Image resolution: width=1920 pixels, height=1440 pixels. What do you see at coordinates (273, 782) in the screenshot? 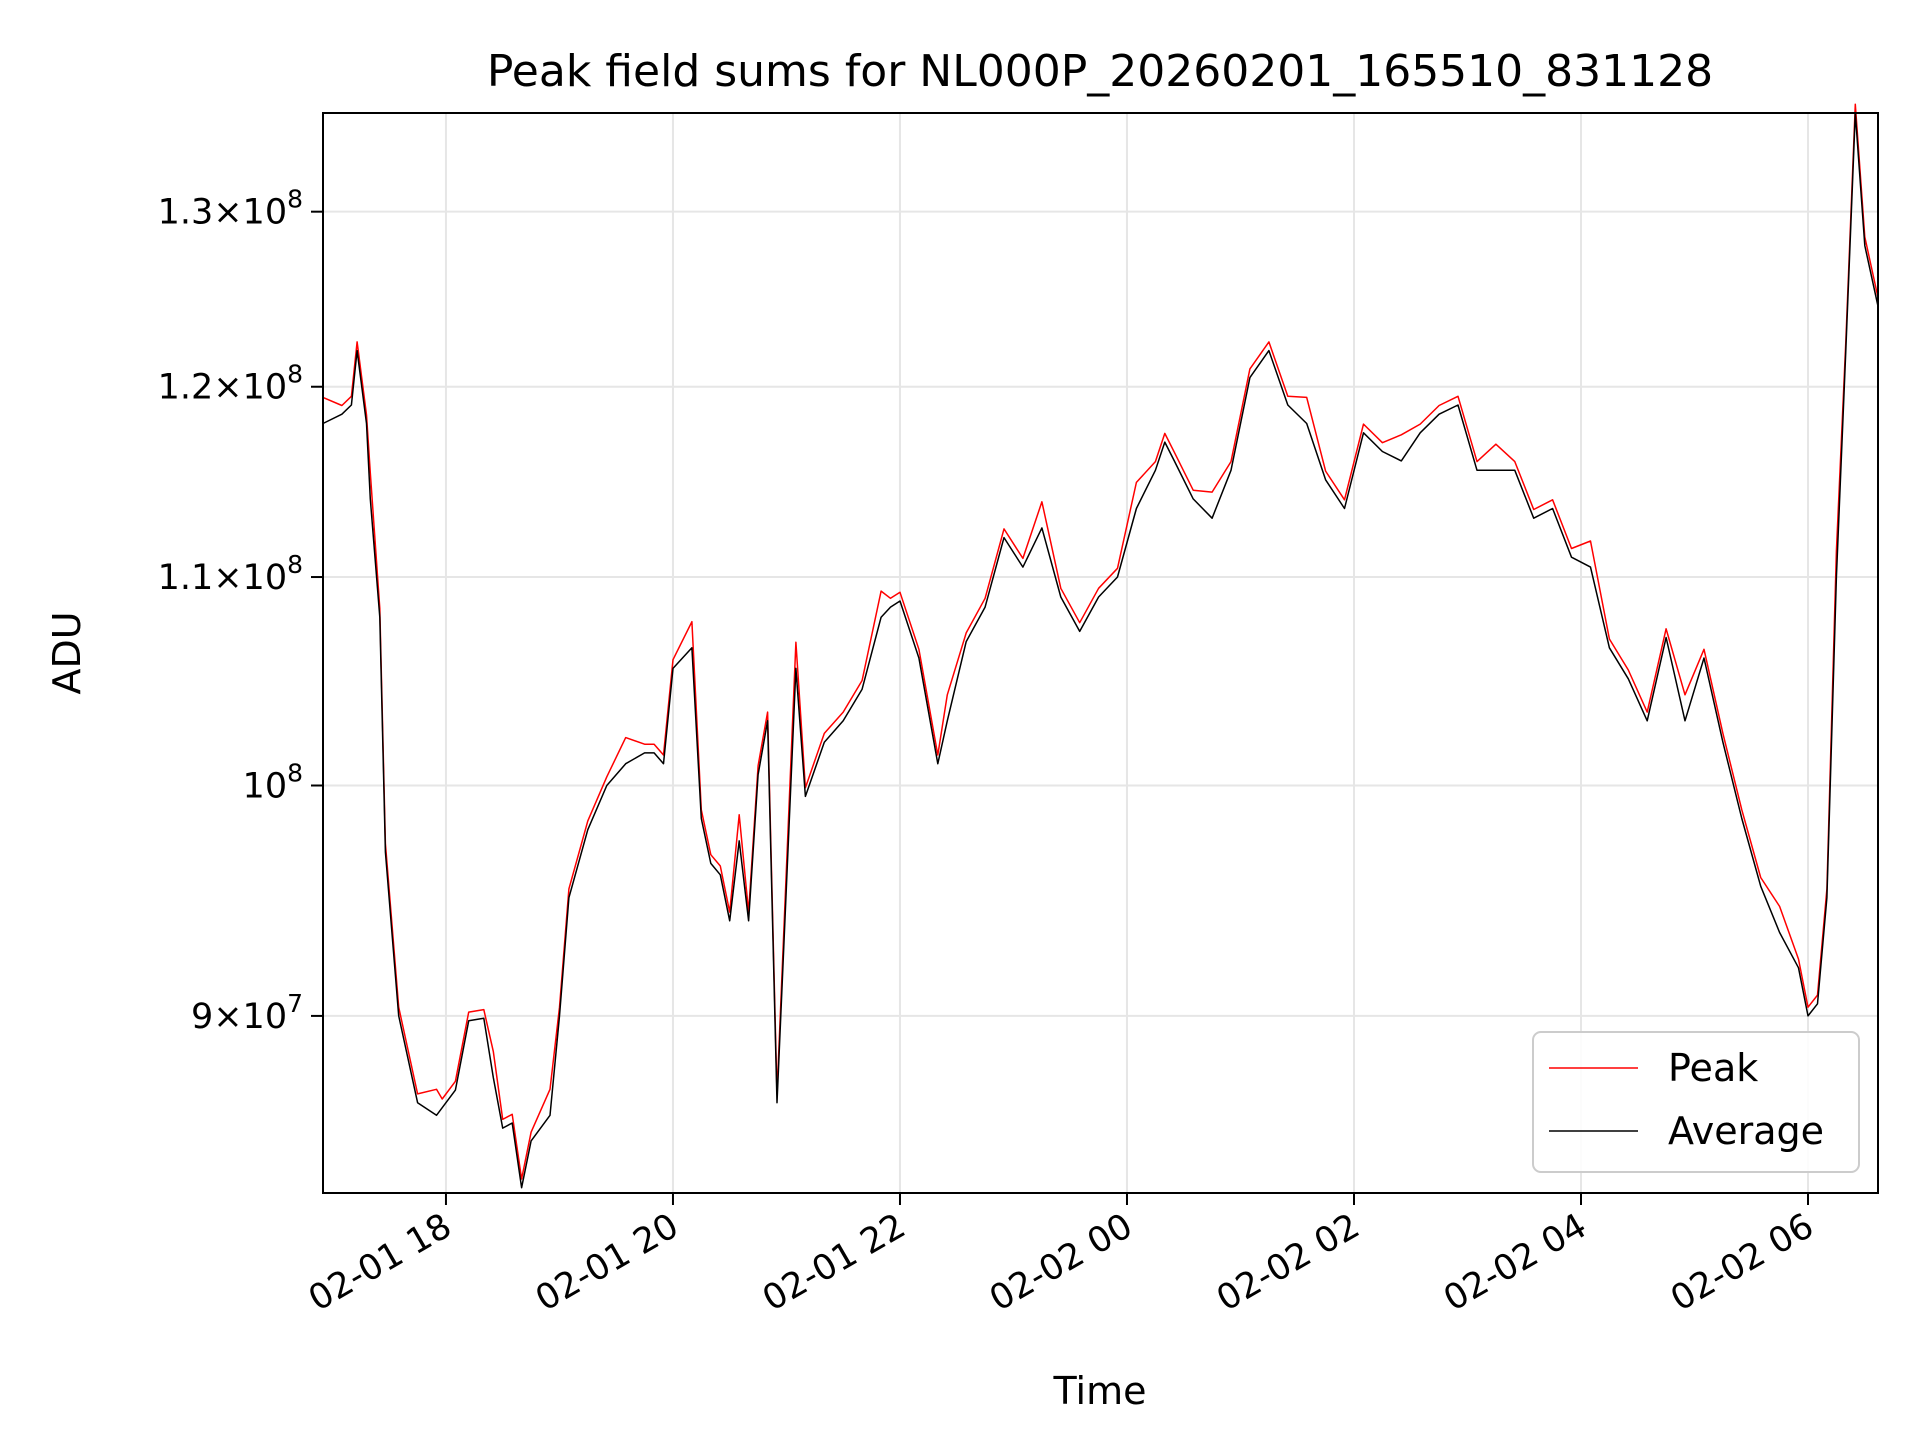
I see `y-tick-label: 108` at bounding box center [273, 782].